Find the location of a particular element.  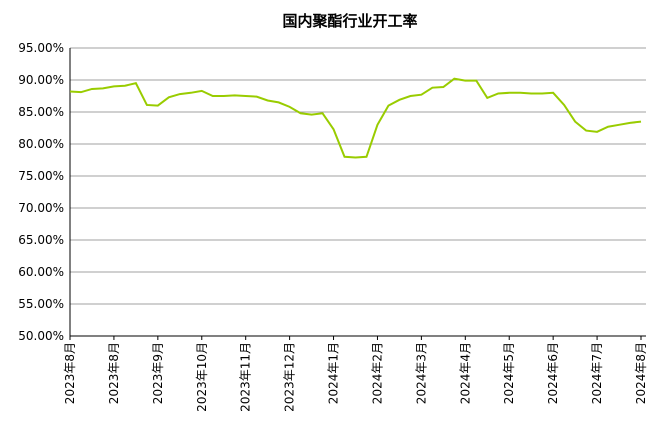

y-tick-label: 85.00% is located at coordinates (41, 112).